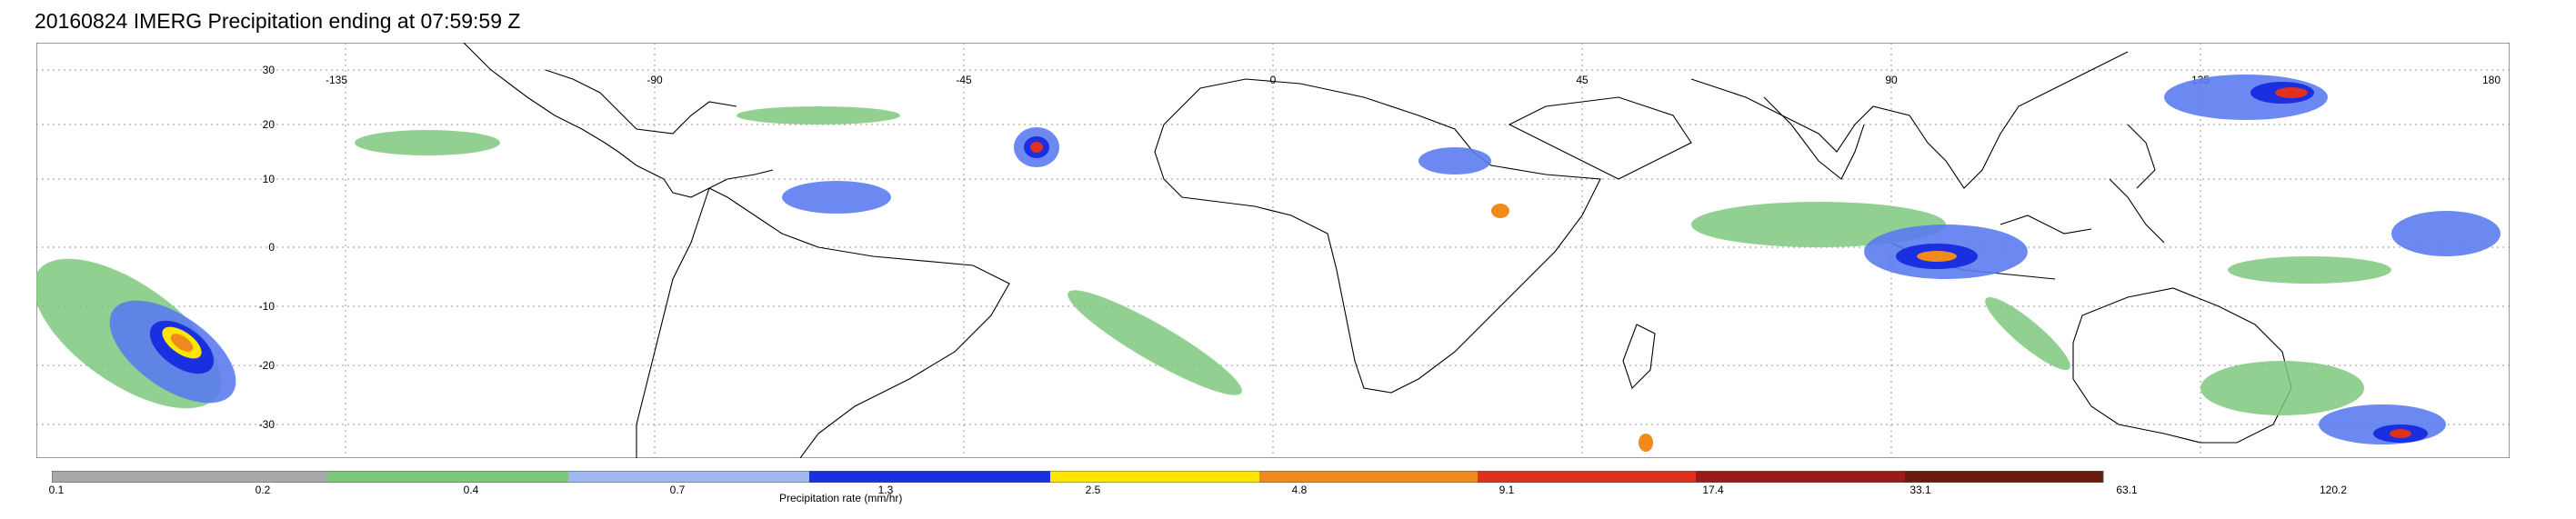 The width and height of the screenshot is (2576, 519). Describe the element at coordinates (1273, 80) in the screenshot. I see `lon-label: 0` at that location.